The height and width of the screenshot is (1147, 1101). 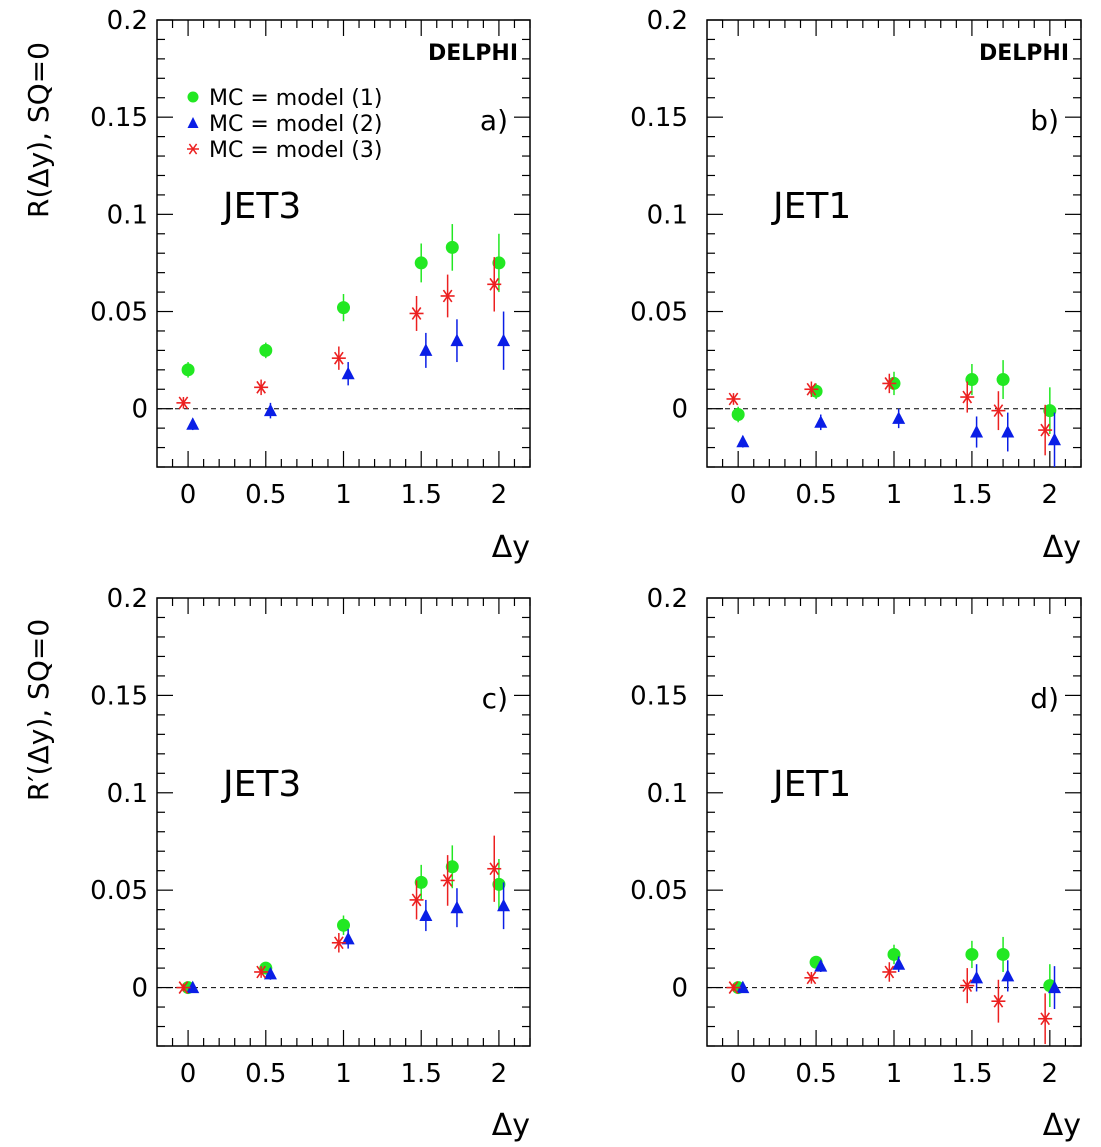 I want to click on series-model1, so click(x=343, y=301).